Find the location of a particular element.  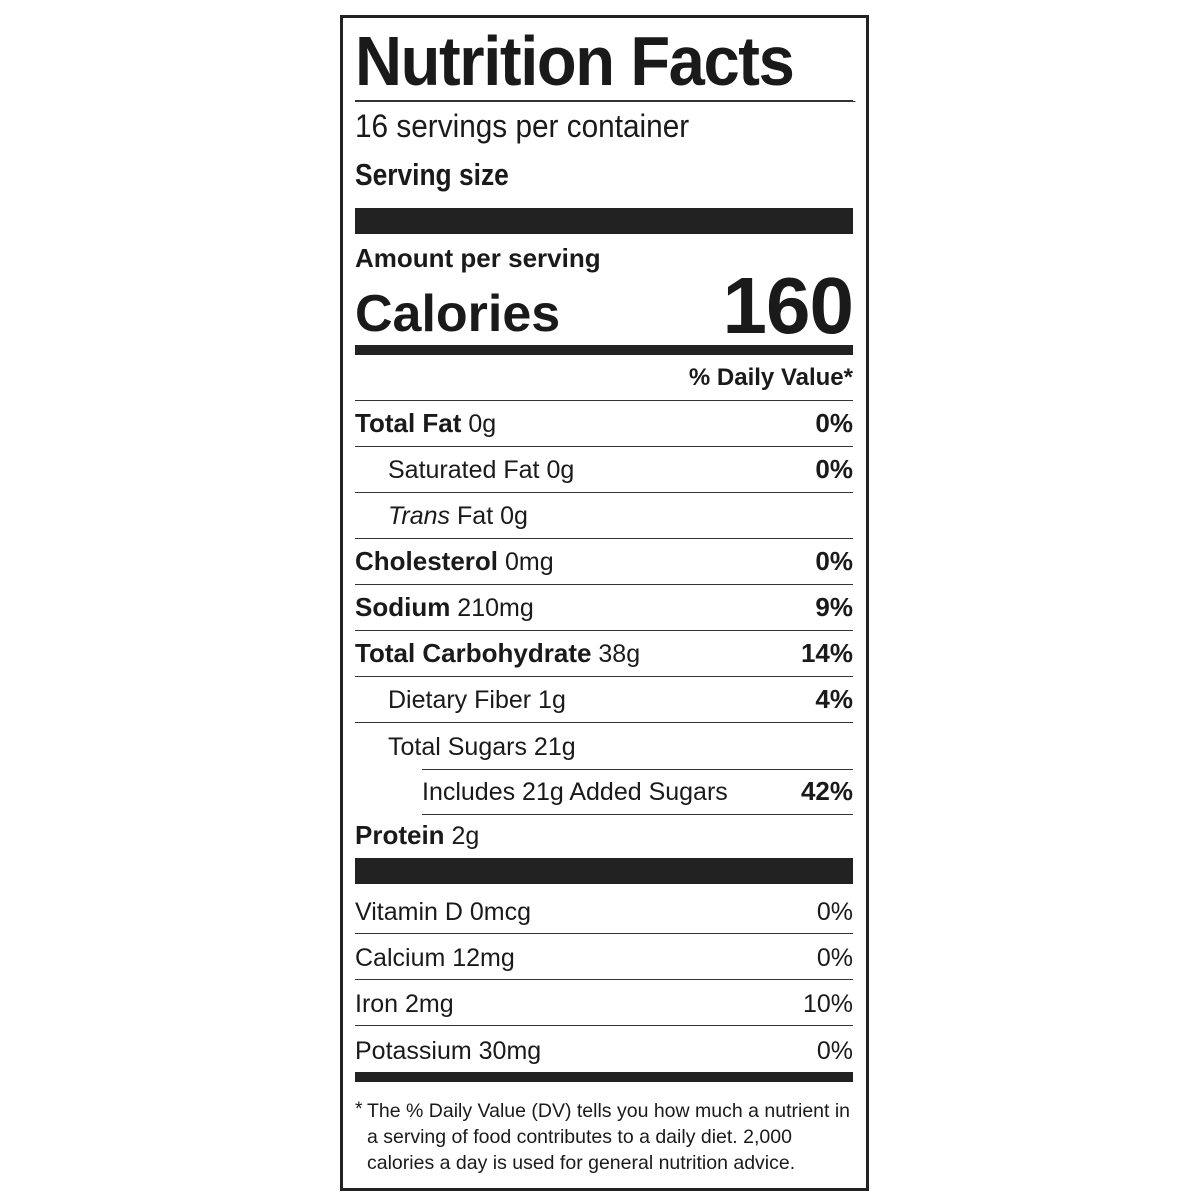

nutrient-dv: 14% is located at coordinates (826, 653).